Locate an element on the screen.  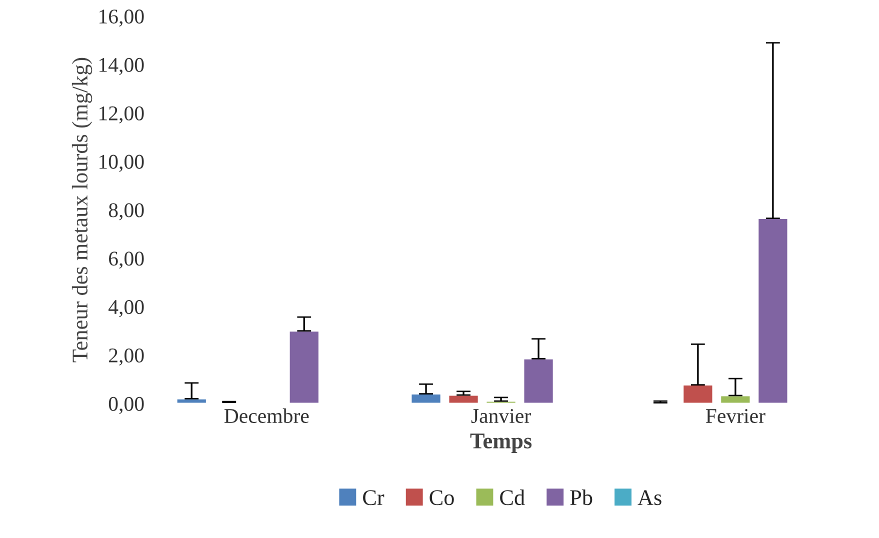
y-axis-title: Teneur des metaux lourds (mg/kg) is located at coordinates (82, 210).